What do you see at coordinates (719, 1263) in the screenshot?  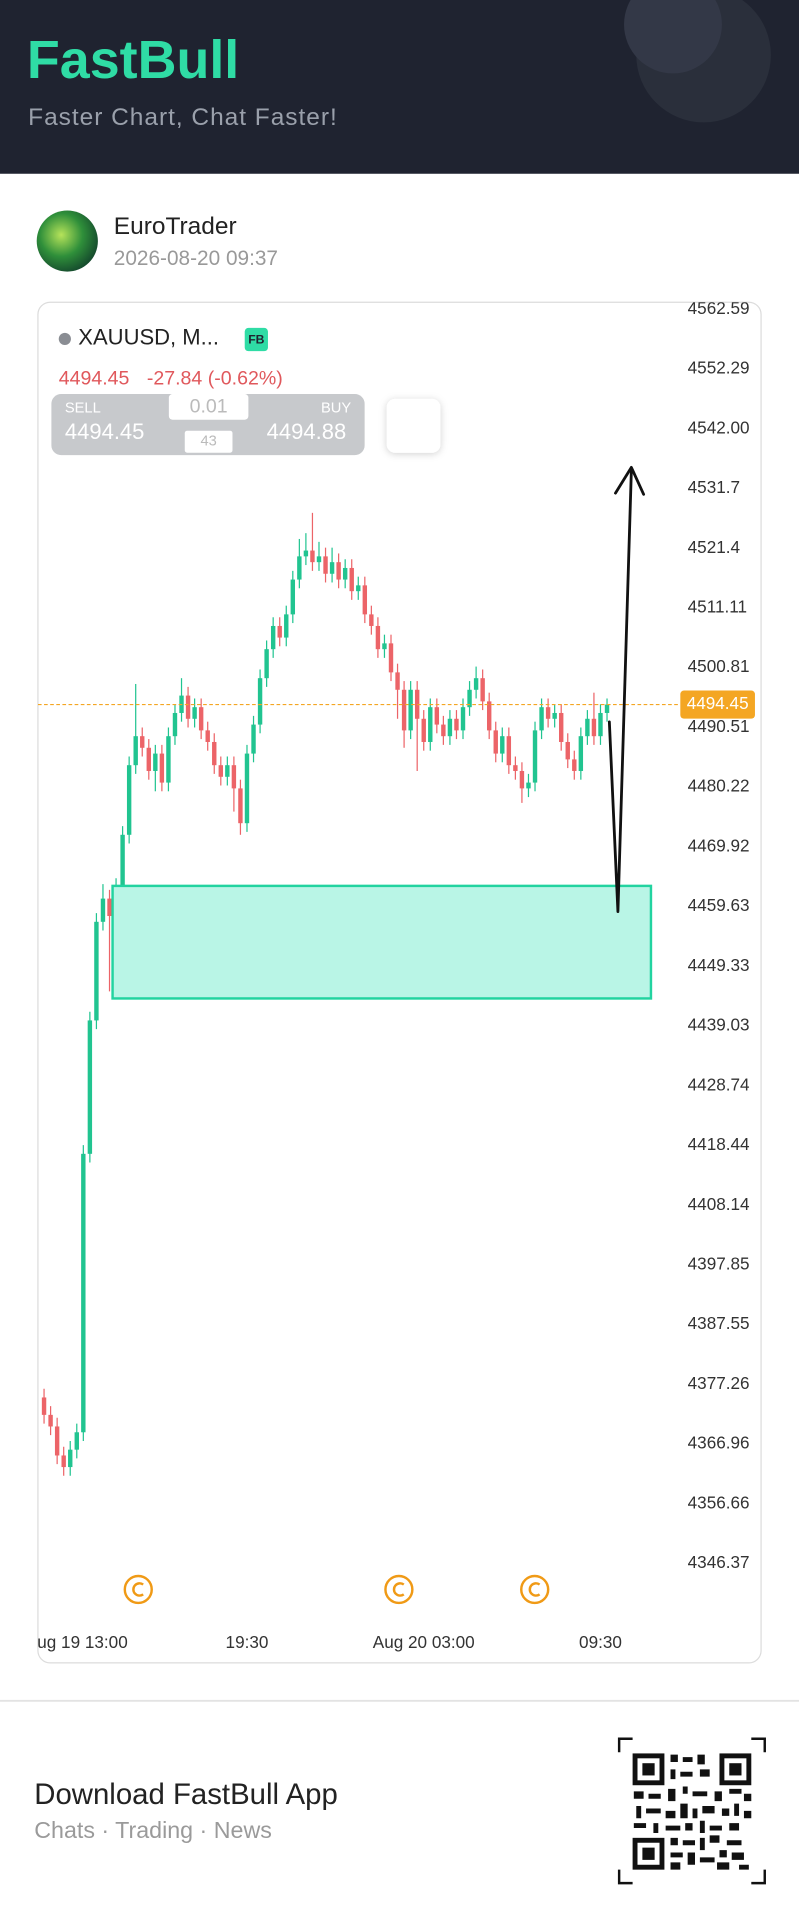 I see `y-tick-label: 4397.85` at bounding box center [719, 1263].